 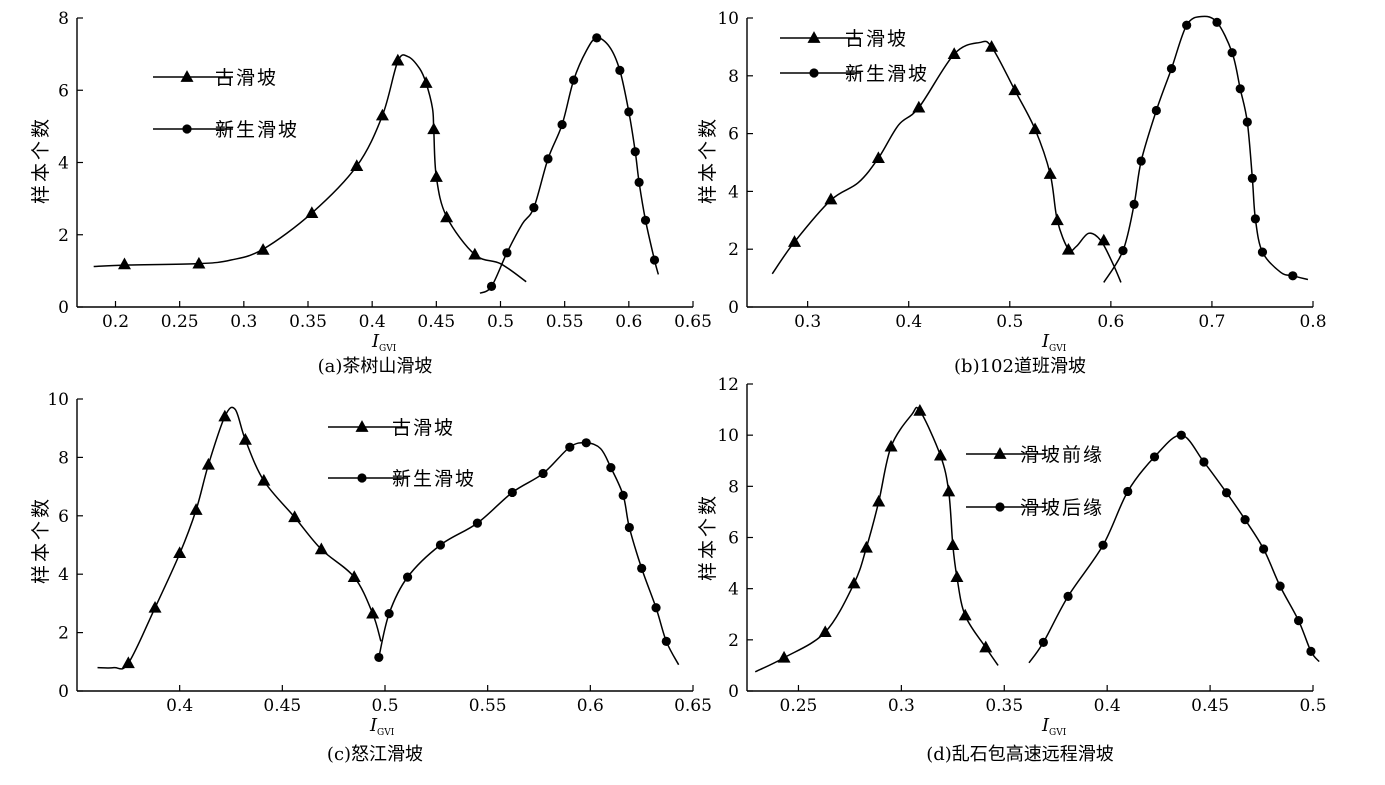 What do you see at coordinates (1312, 322) in the screenshot?
I see `x-tick-label: 0.8` at bounding box center [1312, 322].